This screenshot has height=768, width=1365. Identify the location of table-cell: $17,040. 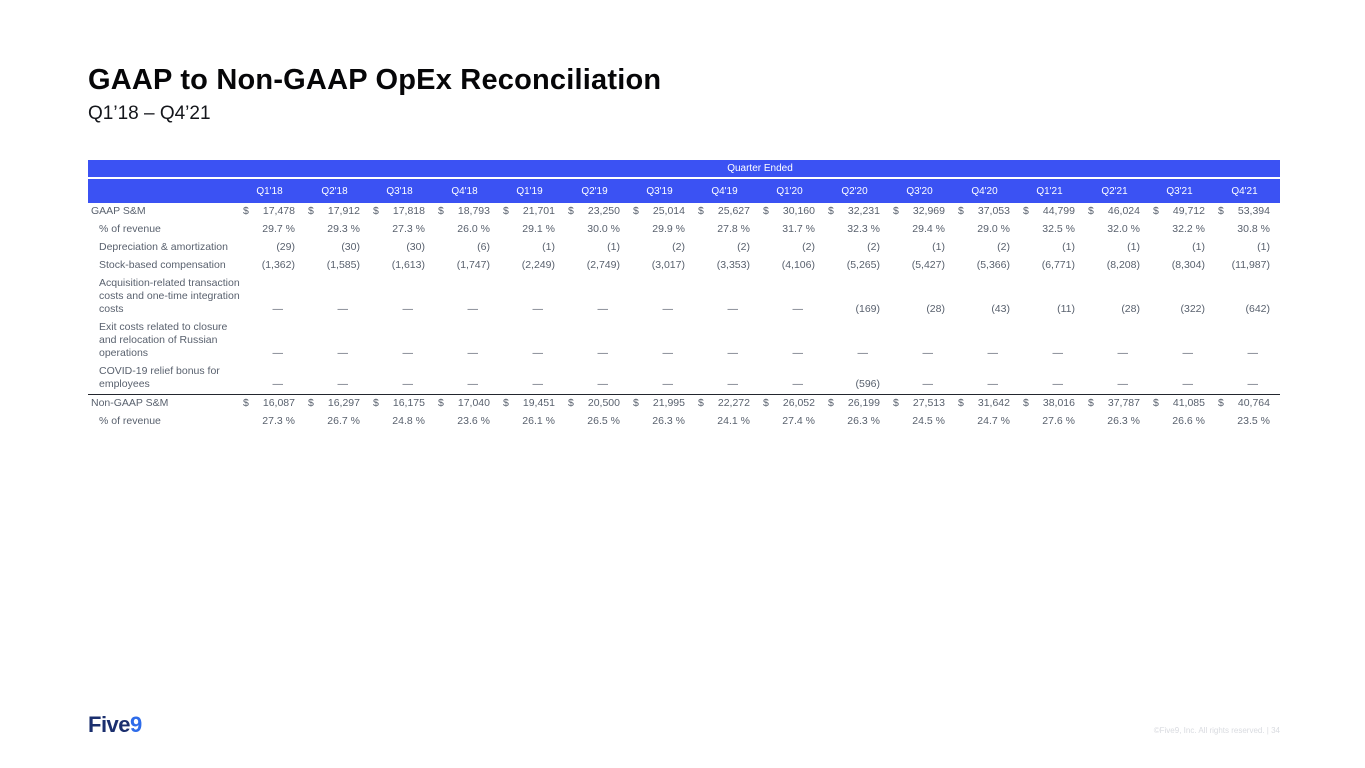
(467, 403).